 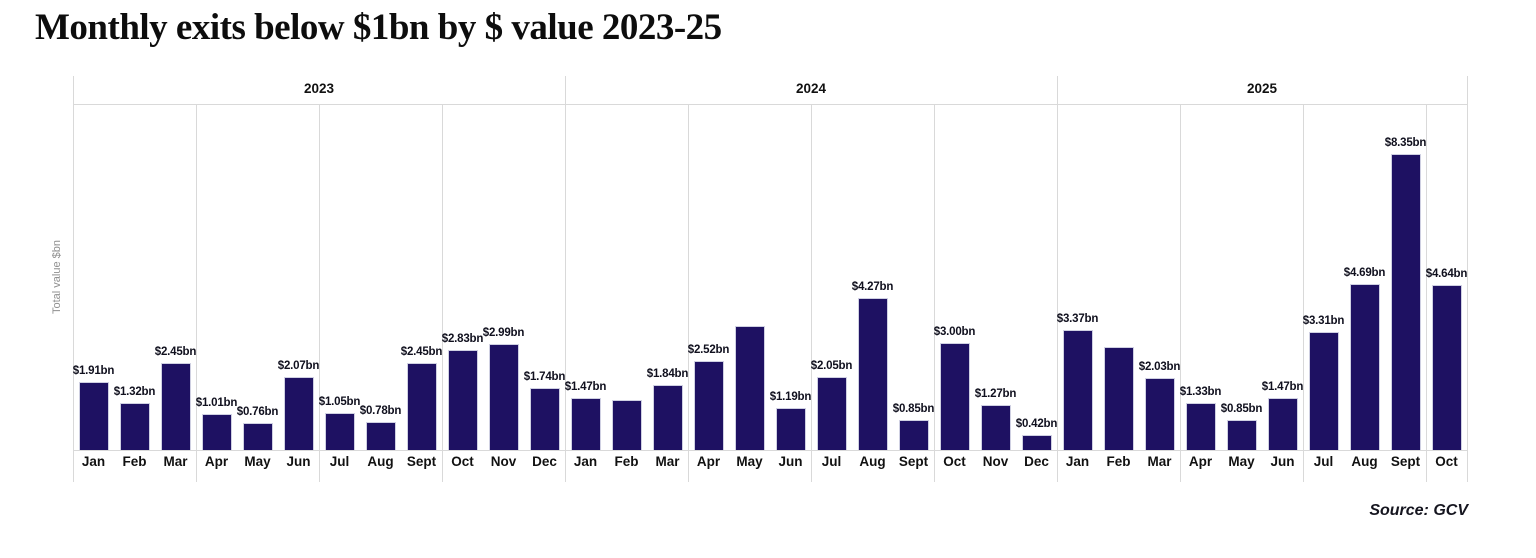 I want to click on bar-value-label: $4.69bn, so click(x=1364, y=273).